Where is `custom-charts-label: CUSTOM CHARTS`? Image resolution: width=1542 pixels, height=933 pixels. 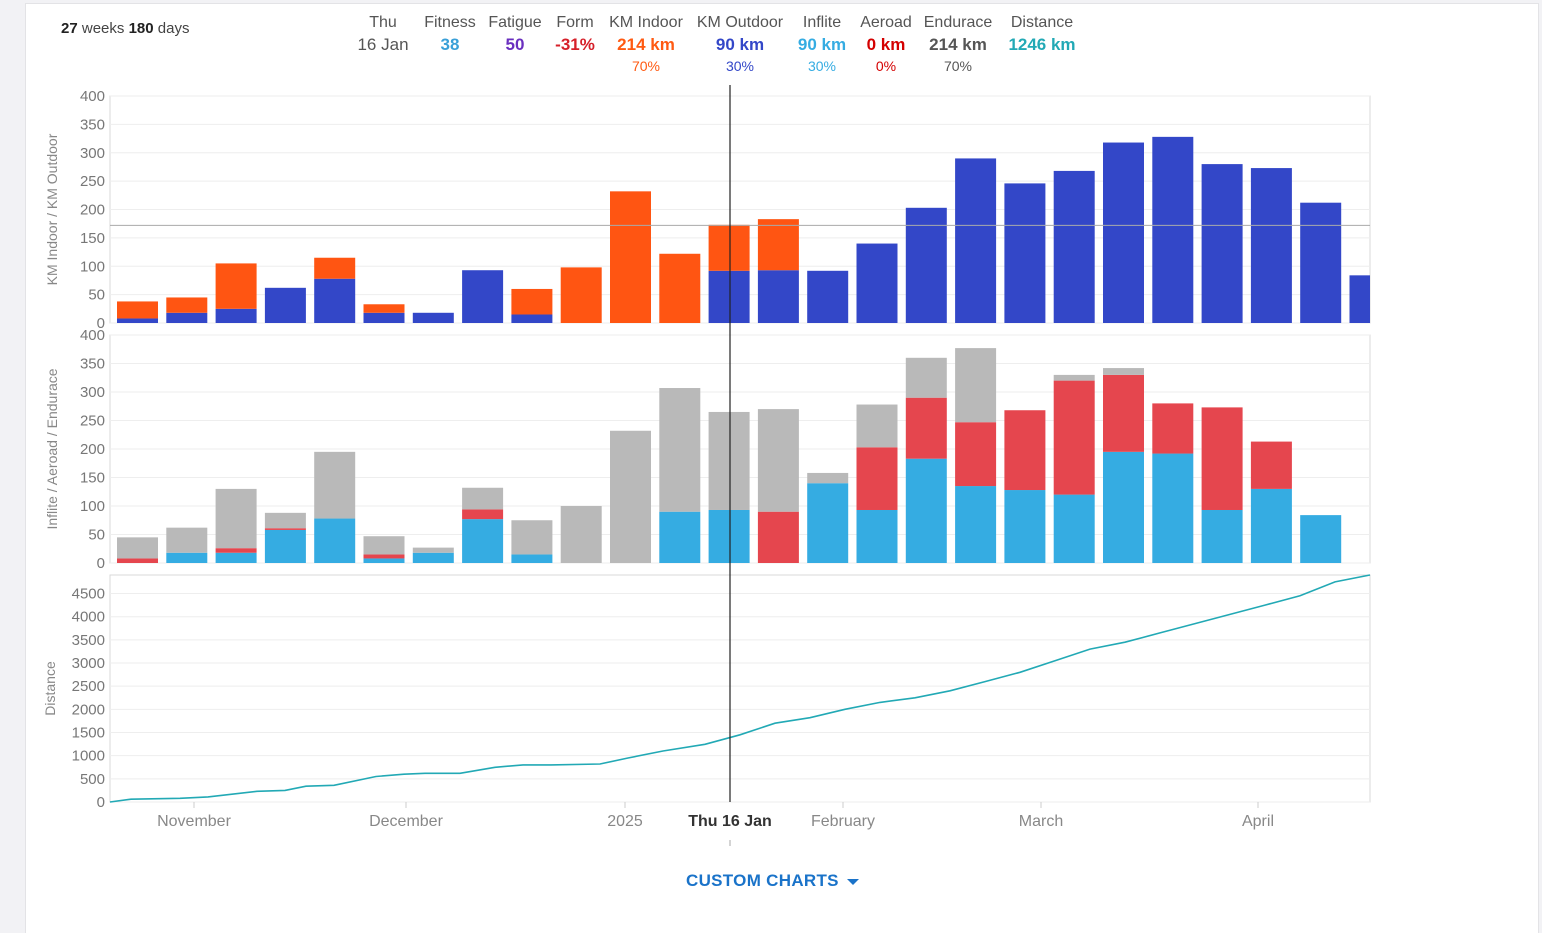 custom-charts-label: CUSTOM CHARTS is located at coordinates (762, 880).